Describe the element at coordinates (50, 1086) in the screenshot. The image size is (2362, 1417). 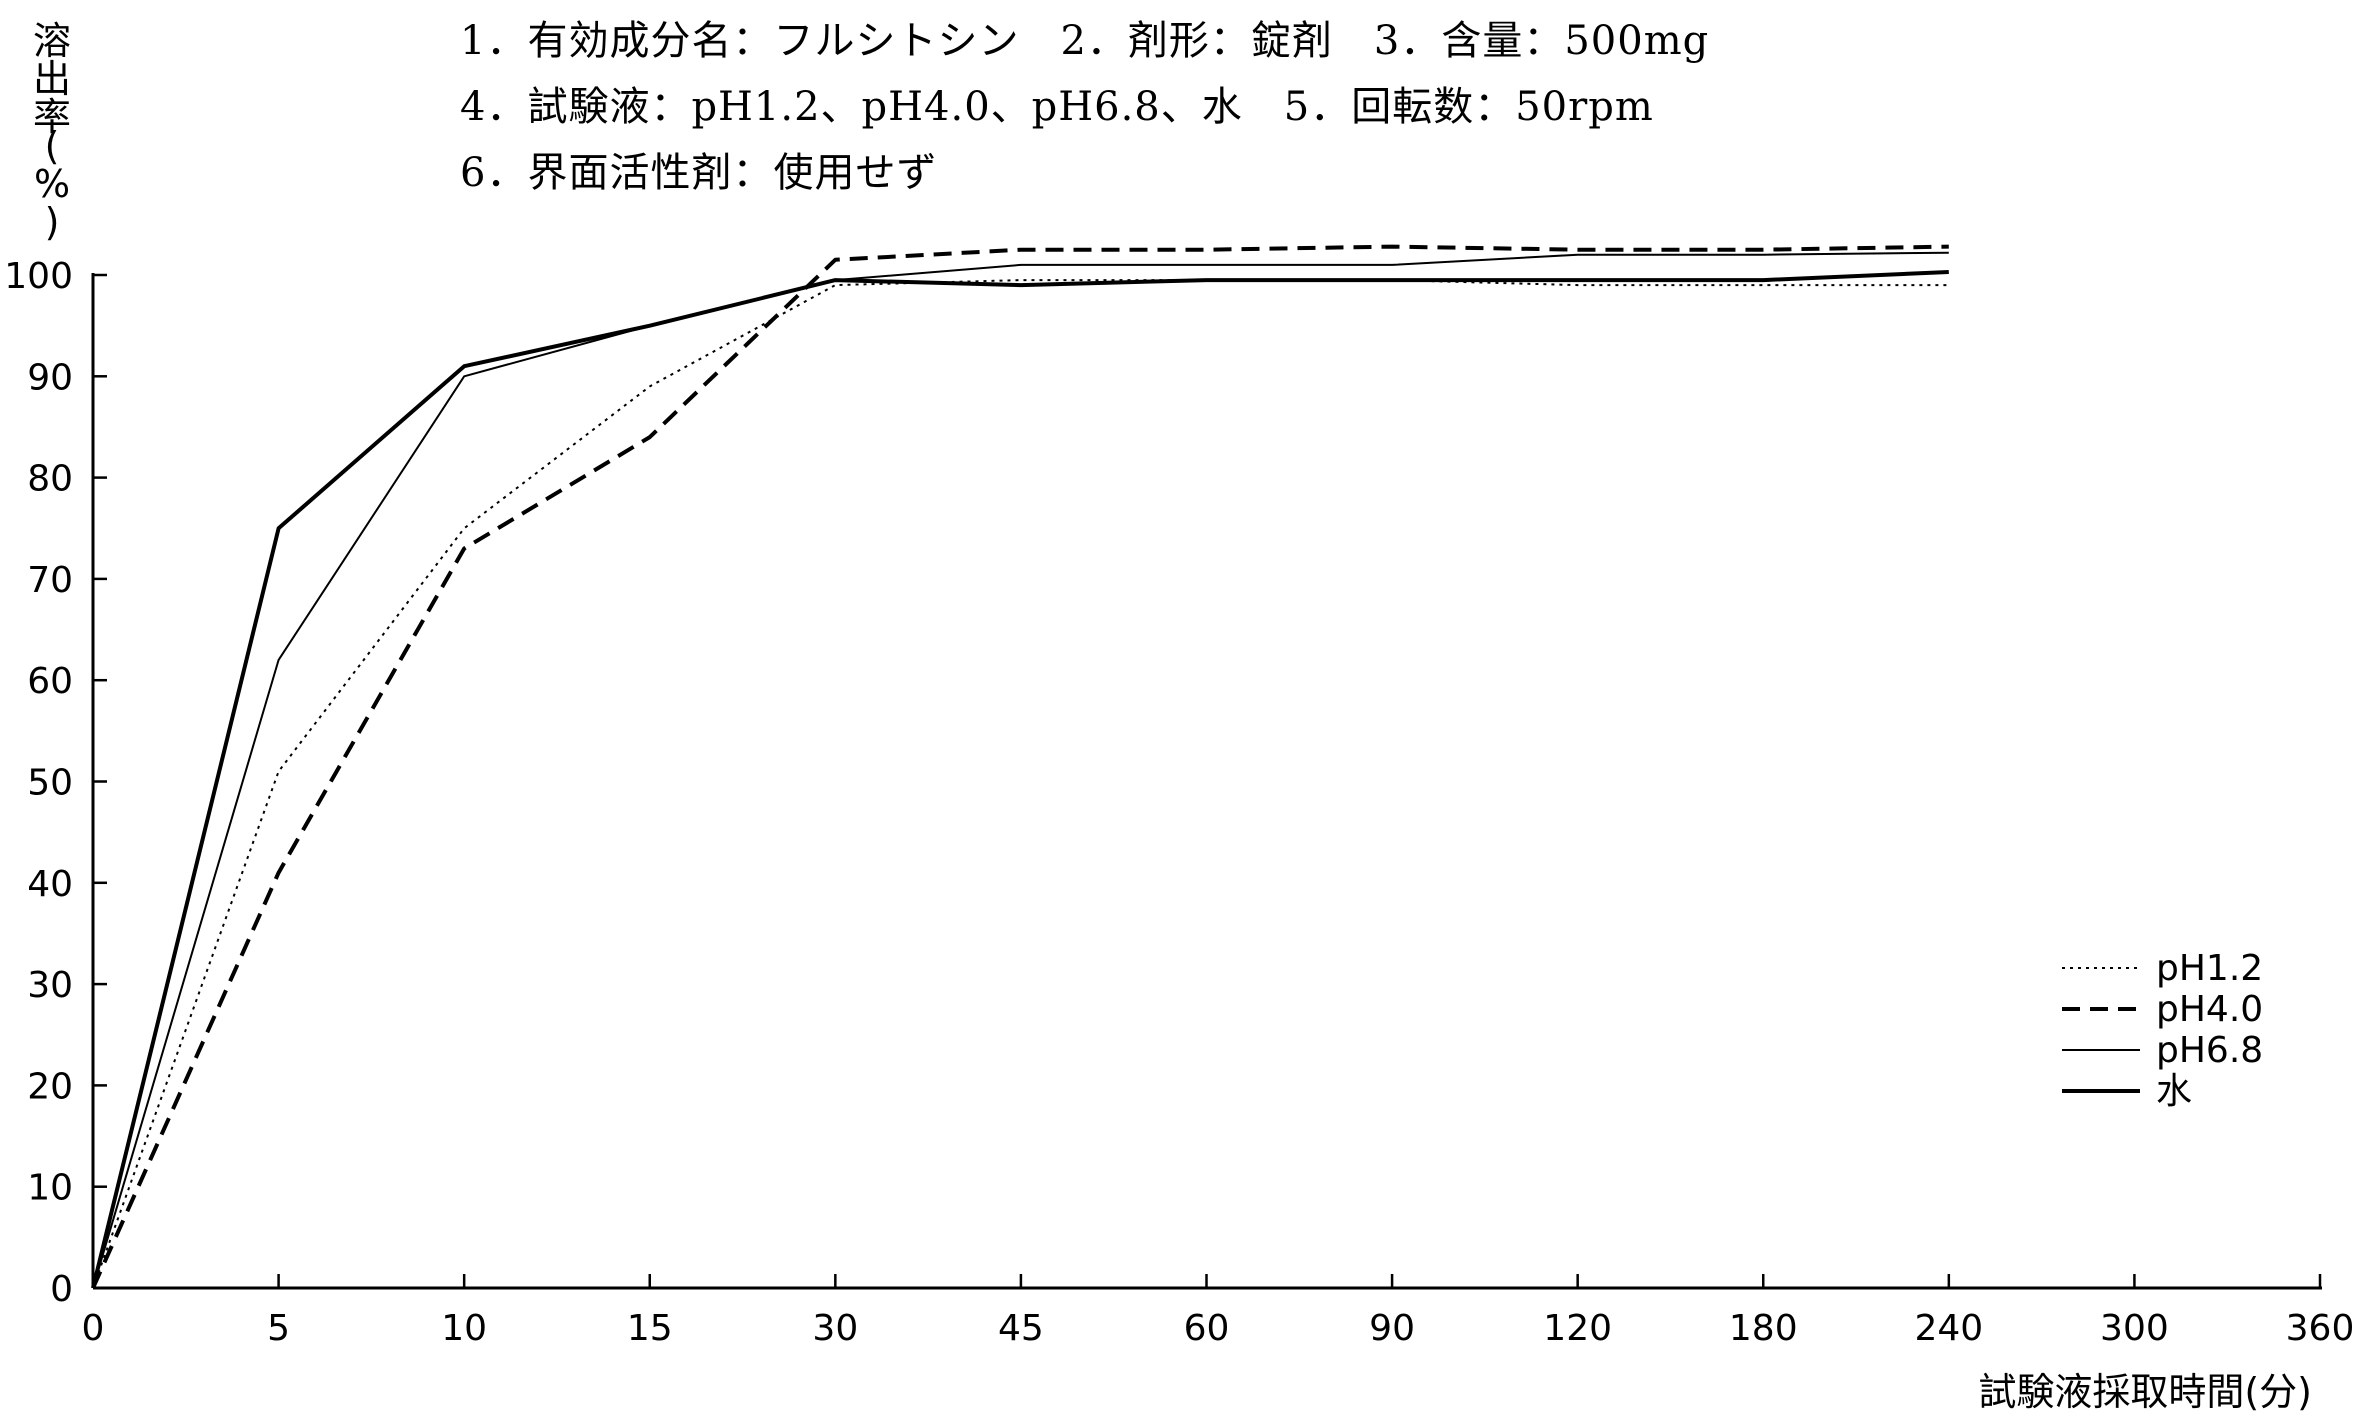
I see `y-tick-label: 20` at that location.